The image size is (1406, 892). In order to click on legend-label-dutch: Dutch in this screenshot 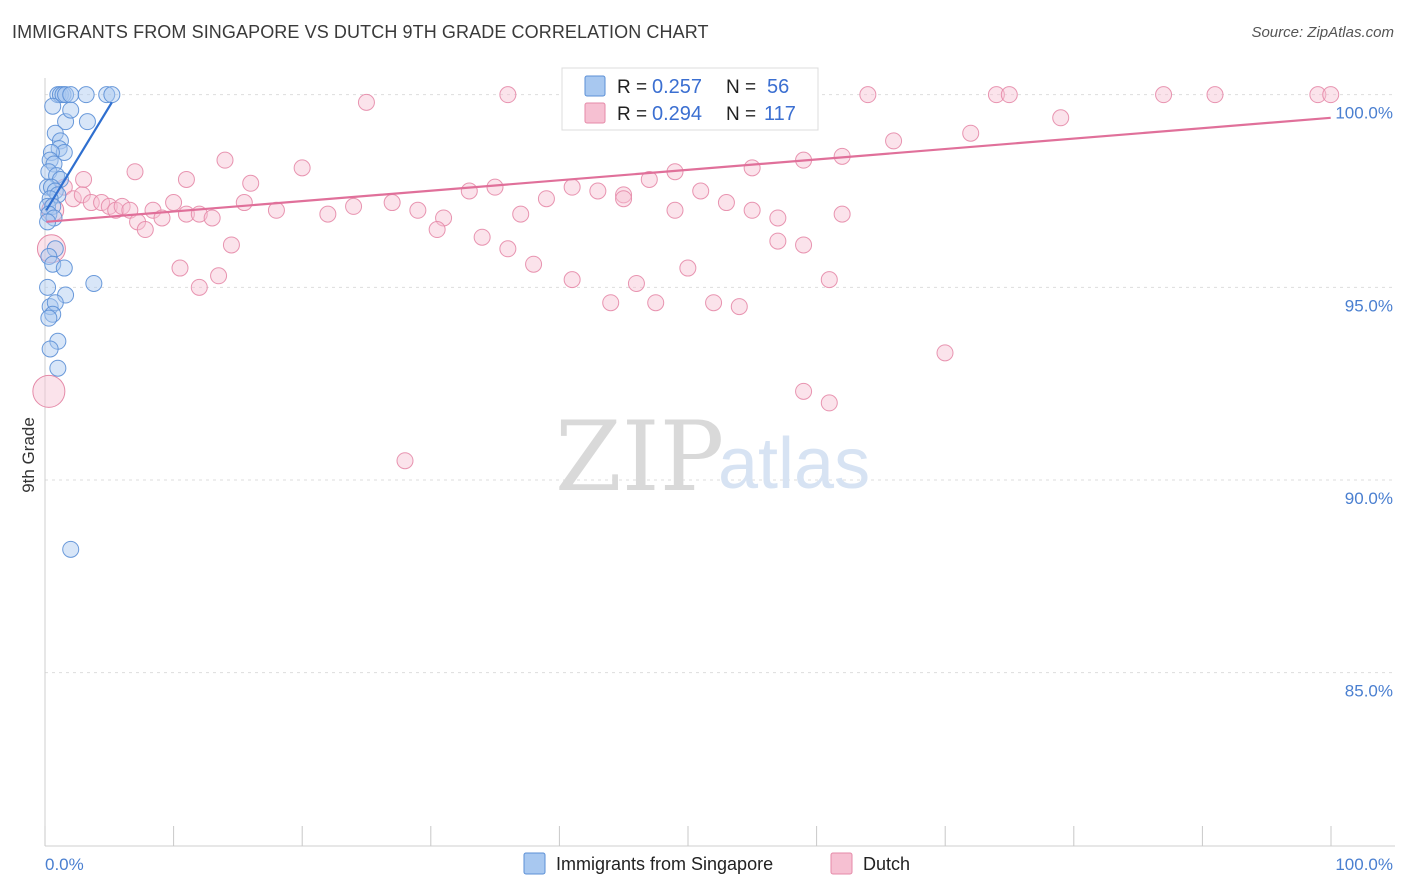, I will do `click(886, 864)`.